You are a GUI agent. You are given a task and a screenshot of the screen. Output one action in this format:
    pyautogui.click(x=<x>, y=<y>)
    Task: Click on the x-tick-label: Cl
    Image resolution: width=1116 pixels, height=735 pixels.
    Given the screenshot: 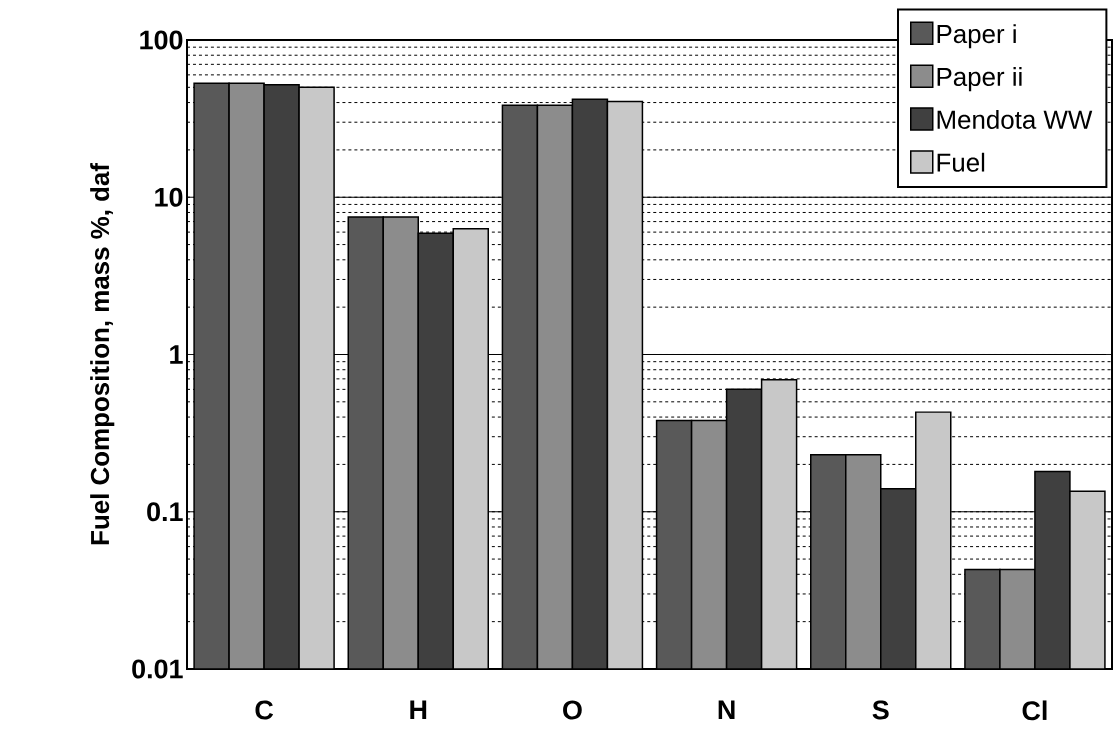 What is the action you would take?
    pyautogui.click(x=1034, y=710)
    